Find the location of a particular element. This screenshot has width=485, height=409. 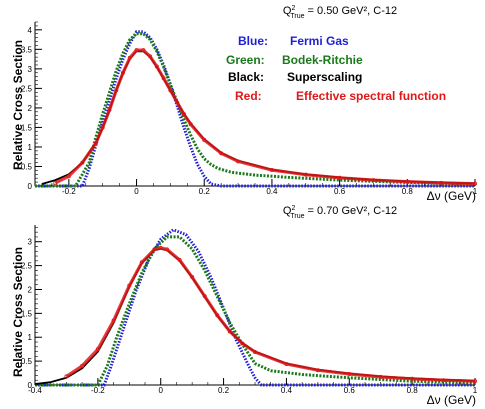

legend-key-bodek: Green: is located at coordinates (245, 60).